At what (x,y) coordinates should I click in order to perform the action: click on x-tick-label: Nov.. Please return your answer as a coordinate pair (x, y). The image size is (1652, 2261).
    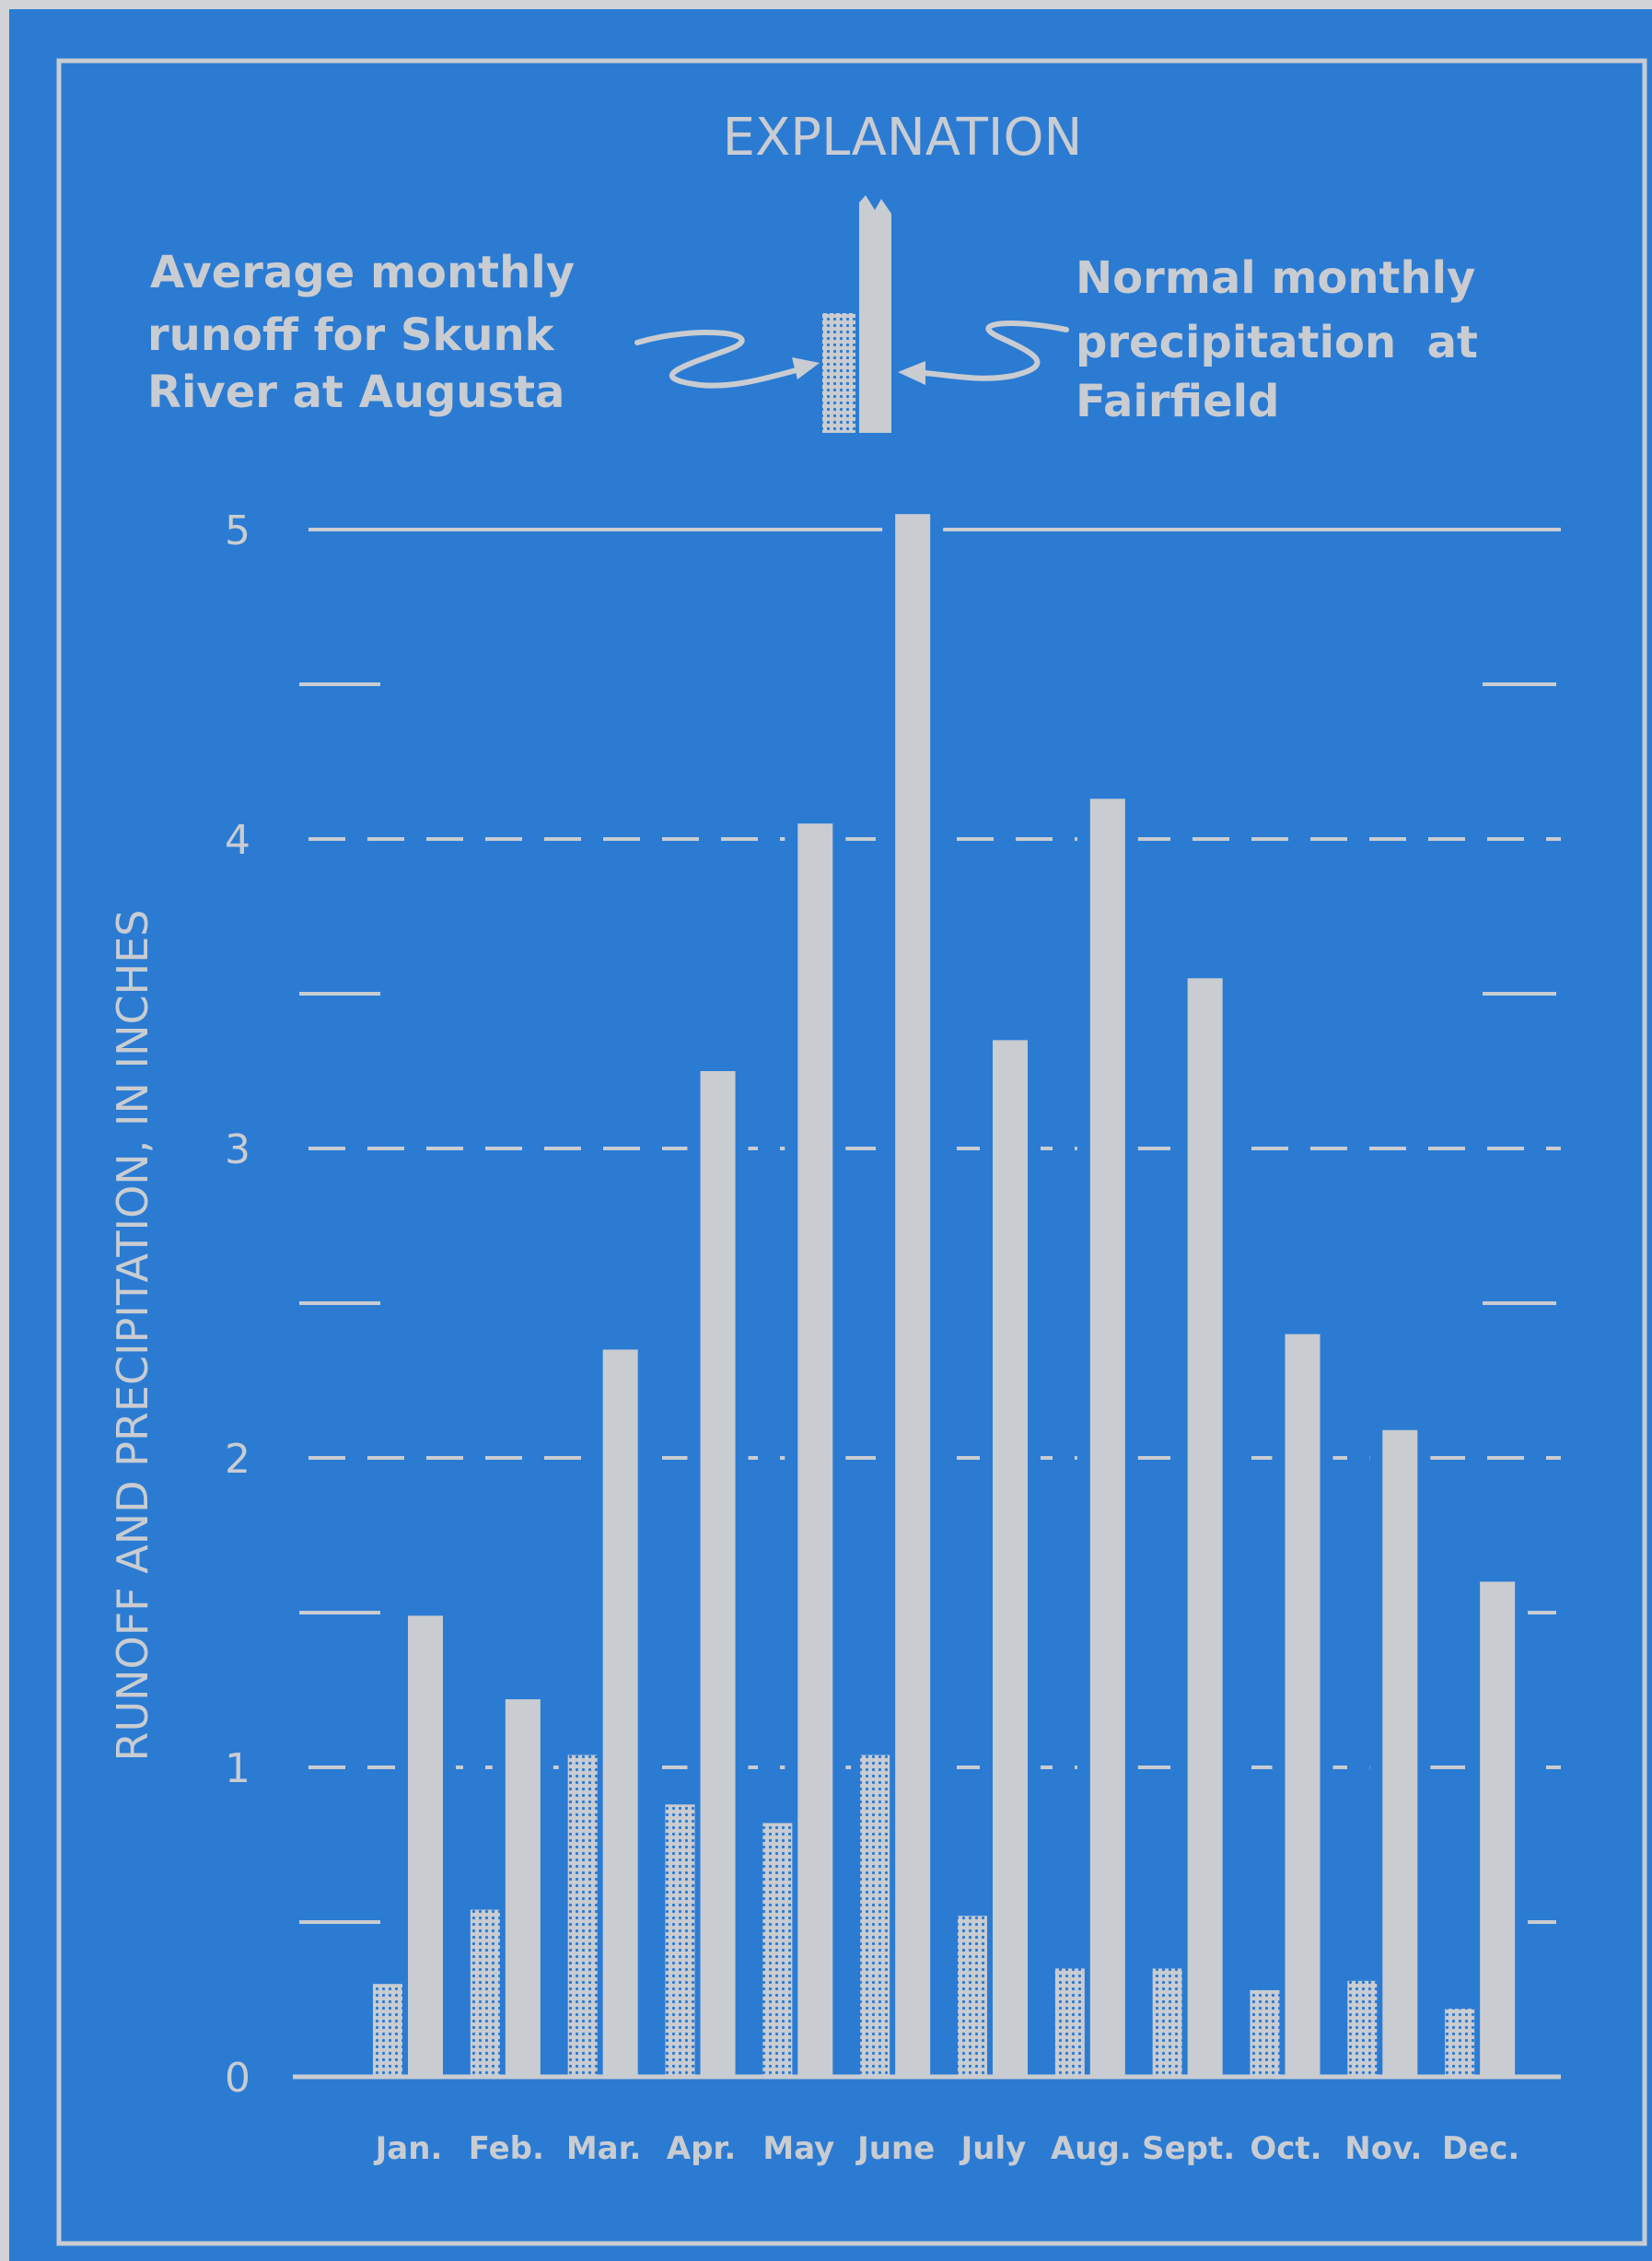
    Looking at the image, I should click on (1383, 2148).